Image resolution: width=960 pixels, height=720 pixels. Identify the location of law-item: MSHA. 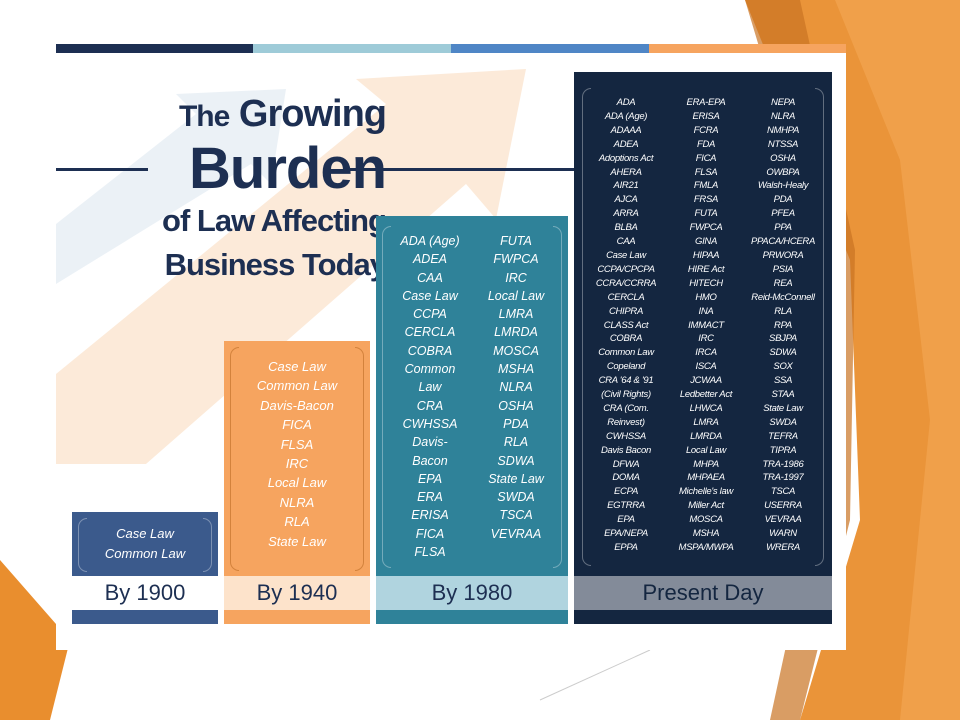
(516, 369).